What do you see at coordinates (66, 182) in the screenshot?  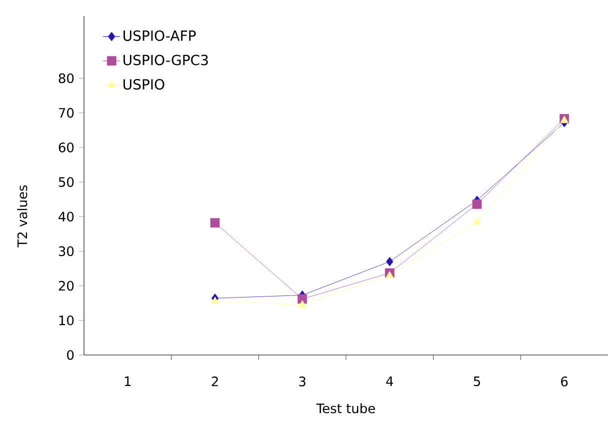 I see `y-tick-label: 50` at bounding box center [66, 182].